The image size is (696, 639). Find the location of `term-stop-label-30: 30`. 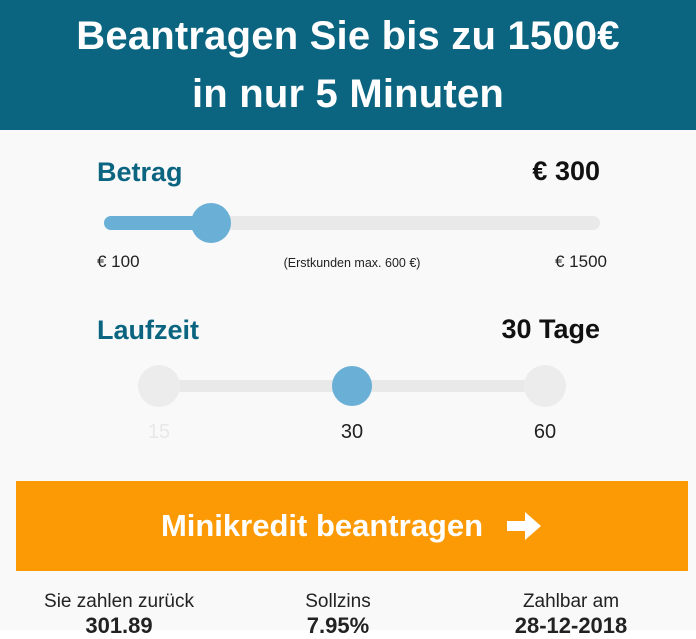

term-stop-label-30: 30 is located at coordinates (352, 432).